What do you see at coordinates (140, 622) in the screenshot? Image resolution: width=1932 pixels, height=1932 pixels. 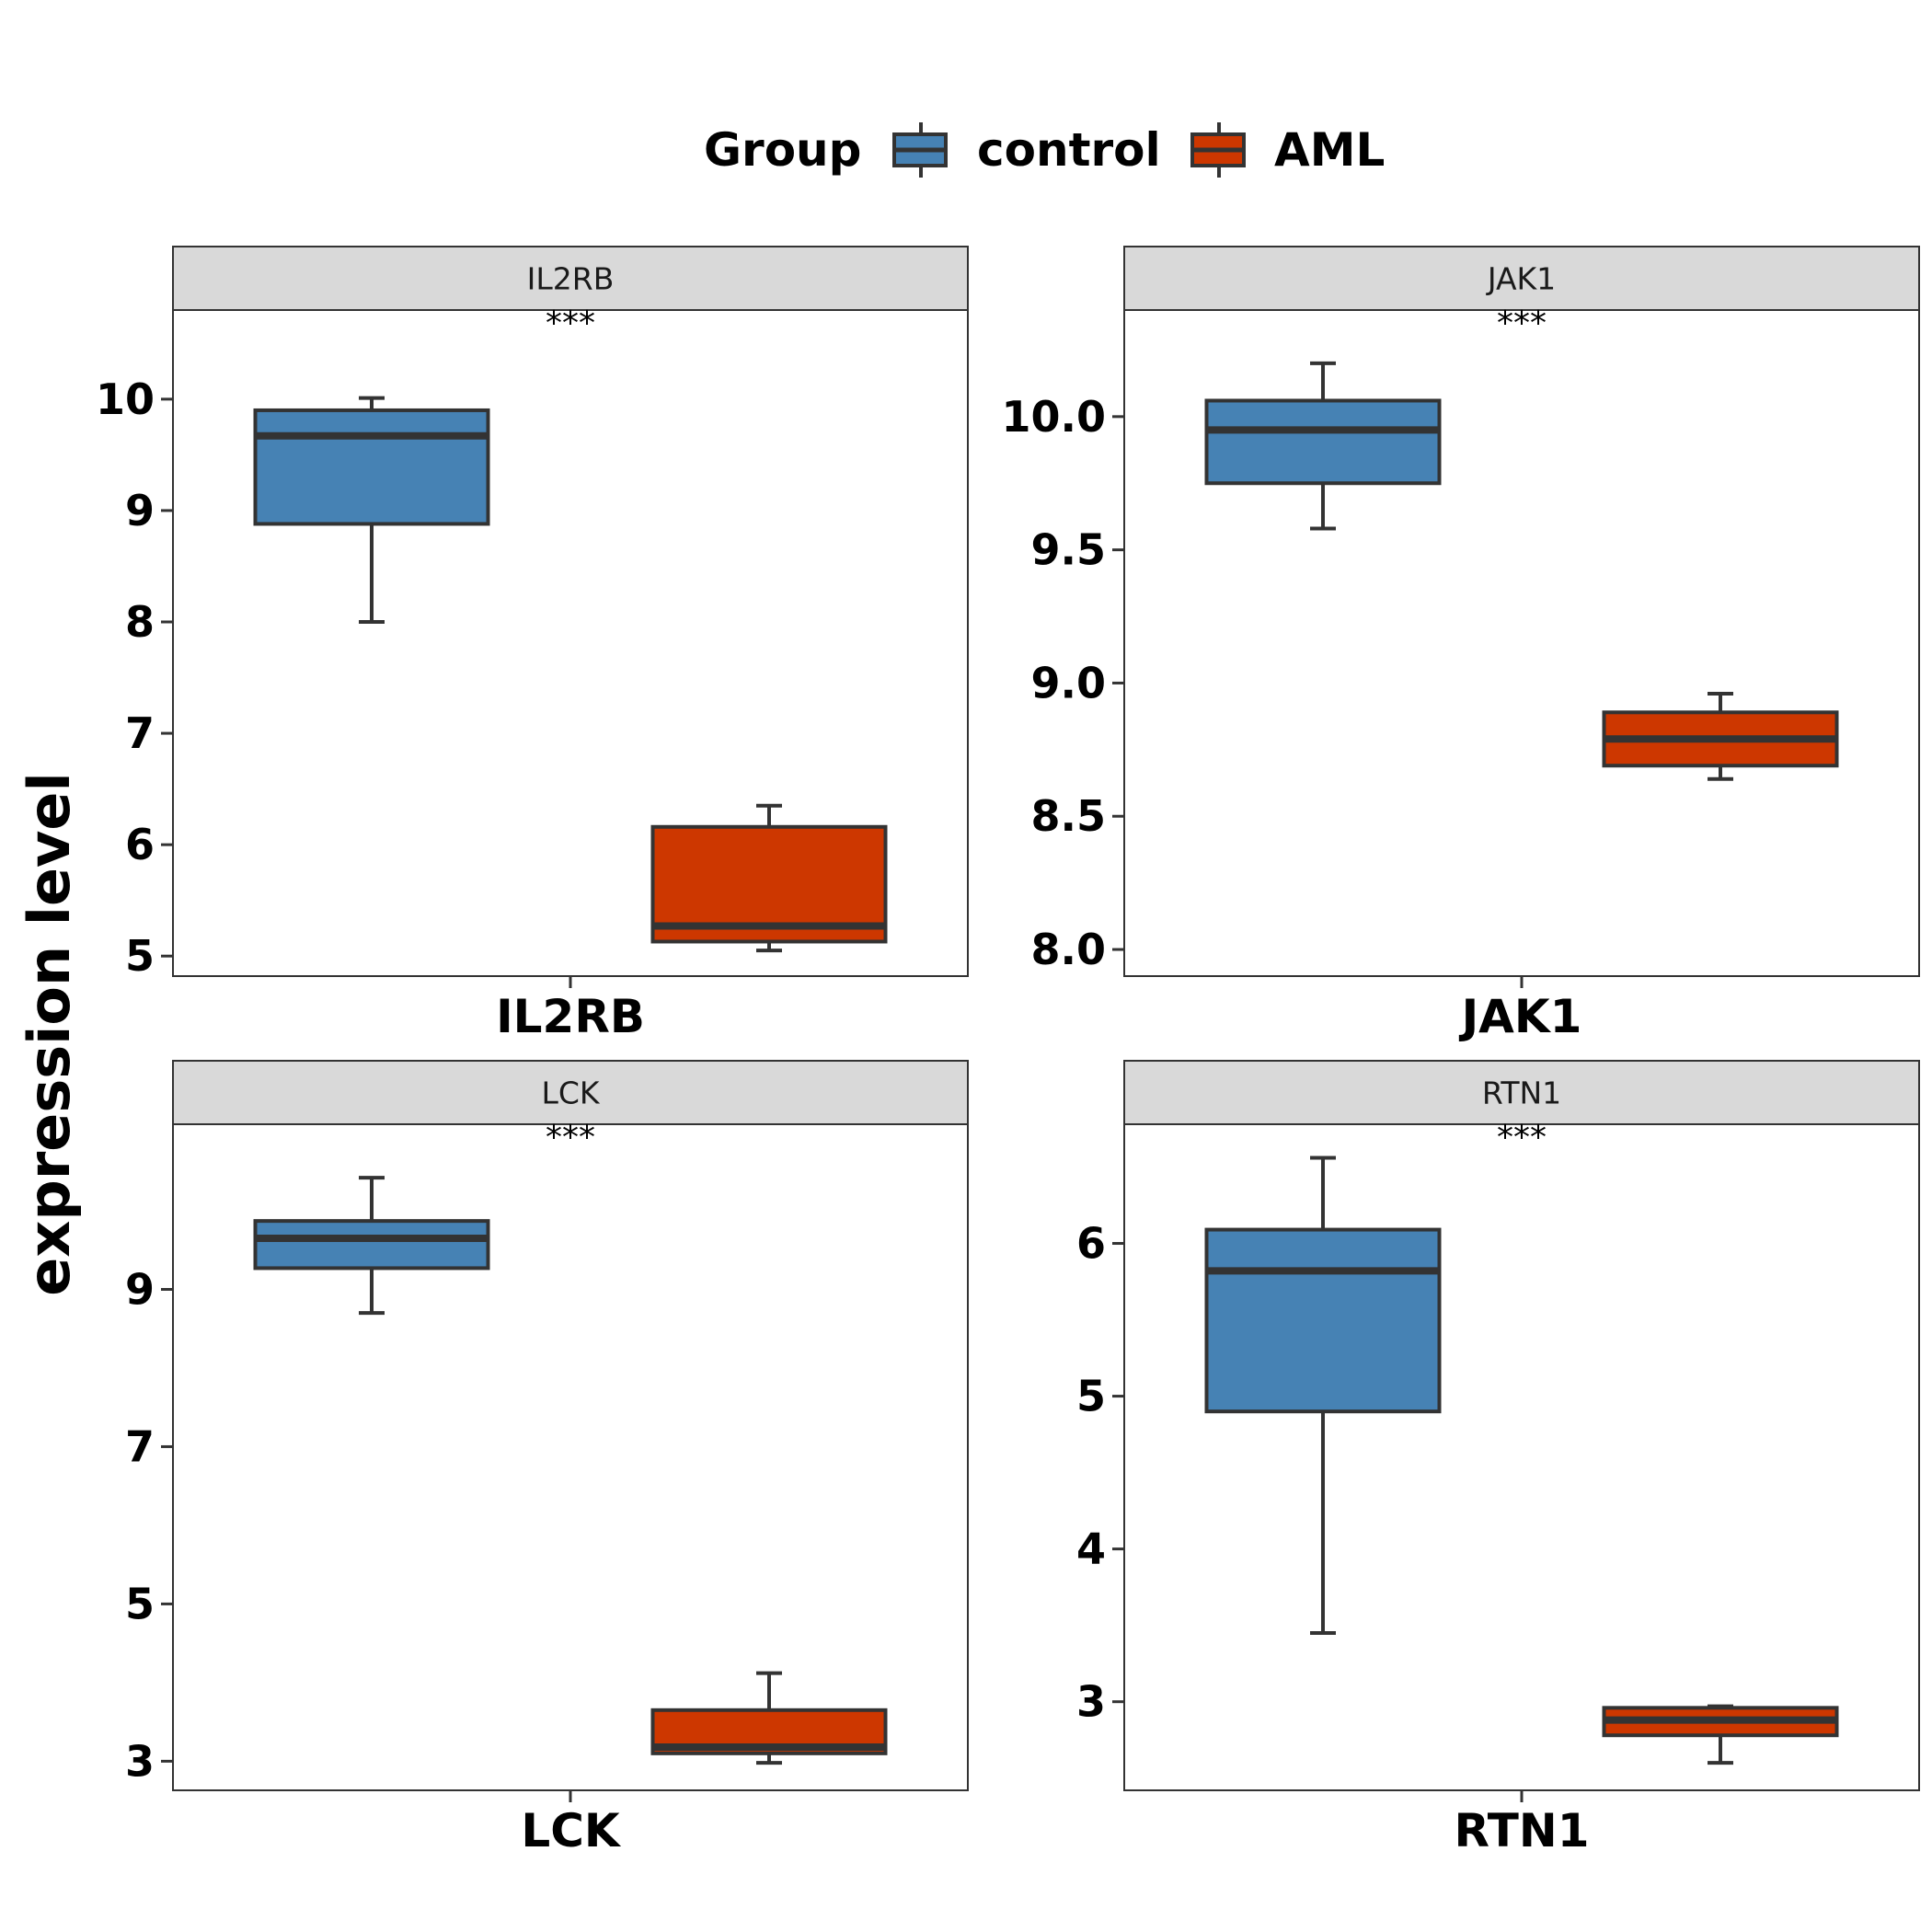 I see `y-tick-label: 8` at bounding box center [140, 622].